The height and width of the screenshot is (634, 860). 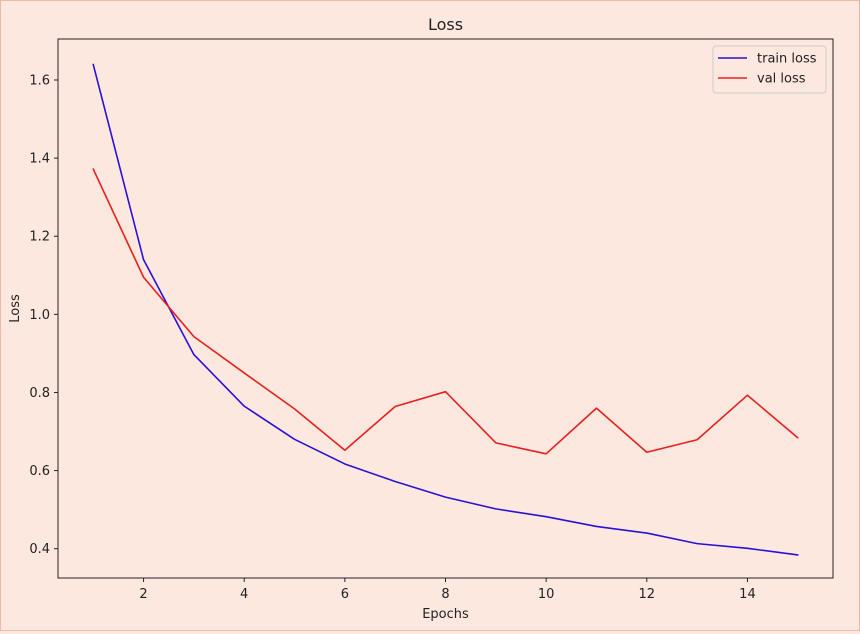 What do you see at coordinates (445, 614) in the screenshot?
I see `x-axis-label: Epochs` at bounding box center [445, 614].